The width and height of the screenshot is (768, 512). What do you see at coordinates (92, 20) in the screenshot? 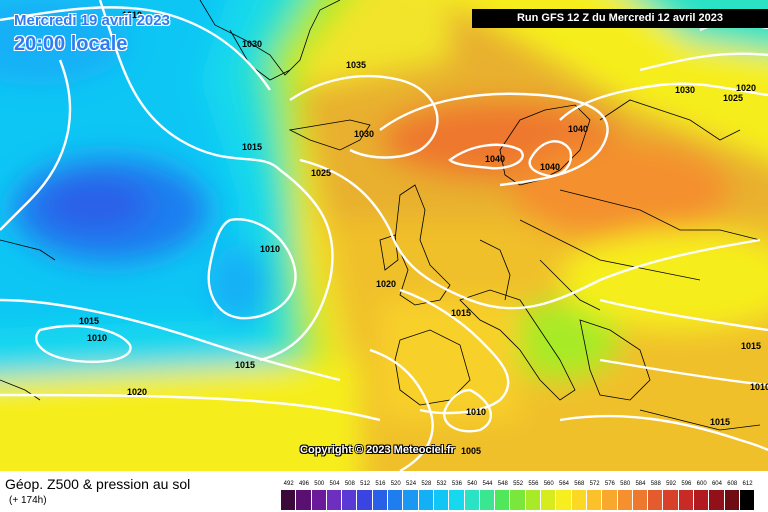
I see `forecast-date: Mercredi 19 avril 2023` at bounding box center [92, 20].